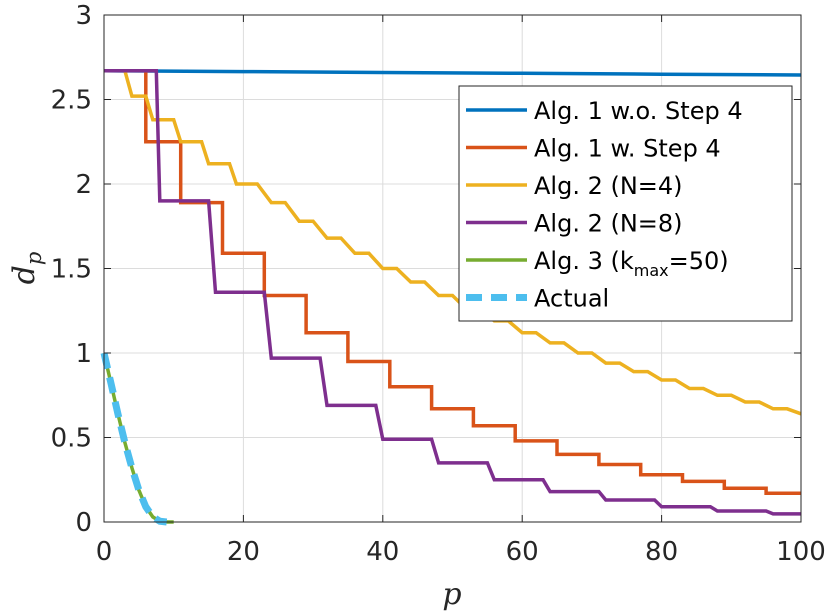 The width and height of the screenshot is (830, 611). Describe the element at coordinates (83, 523) in the screenshot. I see `y-tick-label: 0` at that location.